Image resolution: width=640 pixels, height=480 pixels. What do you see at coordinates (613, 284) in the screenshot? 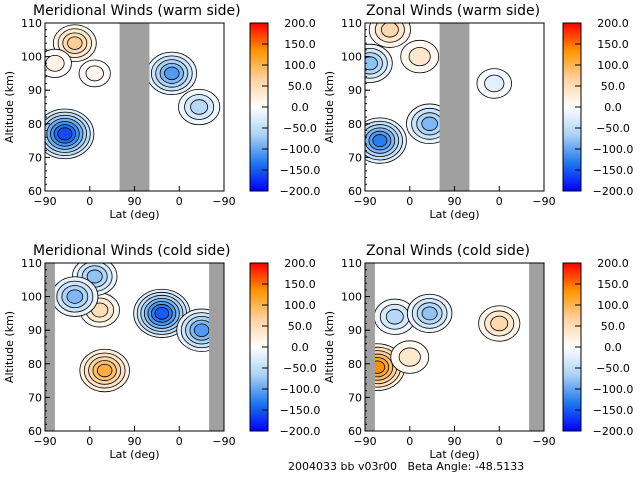
I see `colorbar-tick-label: 150.0` at bounding box center [613, 284].